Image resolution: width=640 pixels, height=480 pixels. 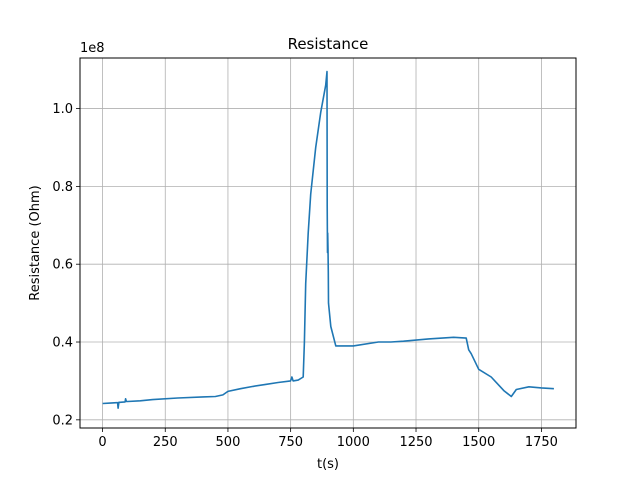 I want to click on x-tick-label: 1250, so click(x=415, y=442).